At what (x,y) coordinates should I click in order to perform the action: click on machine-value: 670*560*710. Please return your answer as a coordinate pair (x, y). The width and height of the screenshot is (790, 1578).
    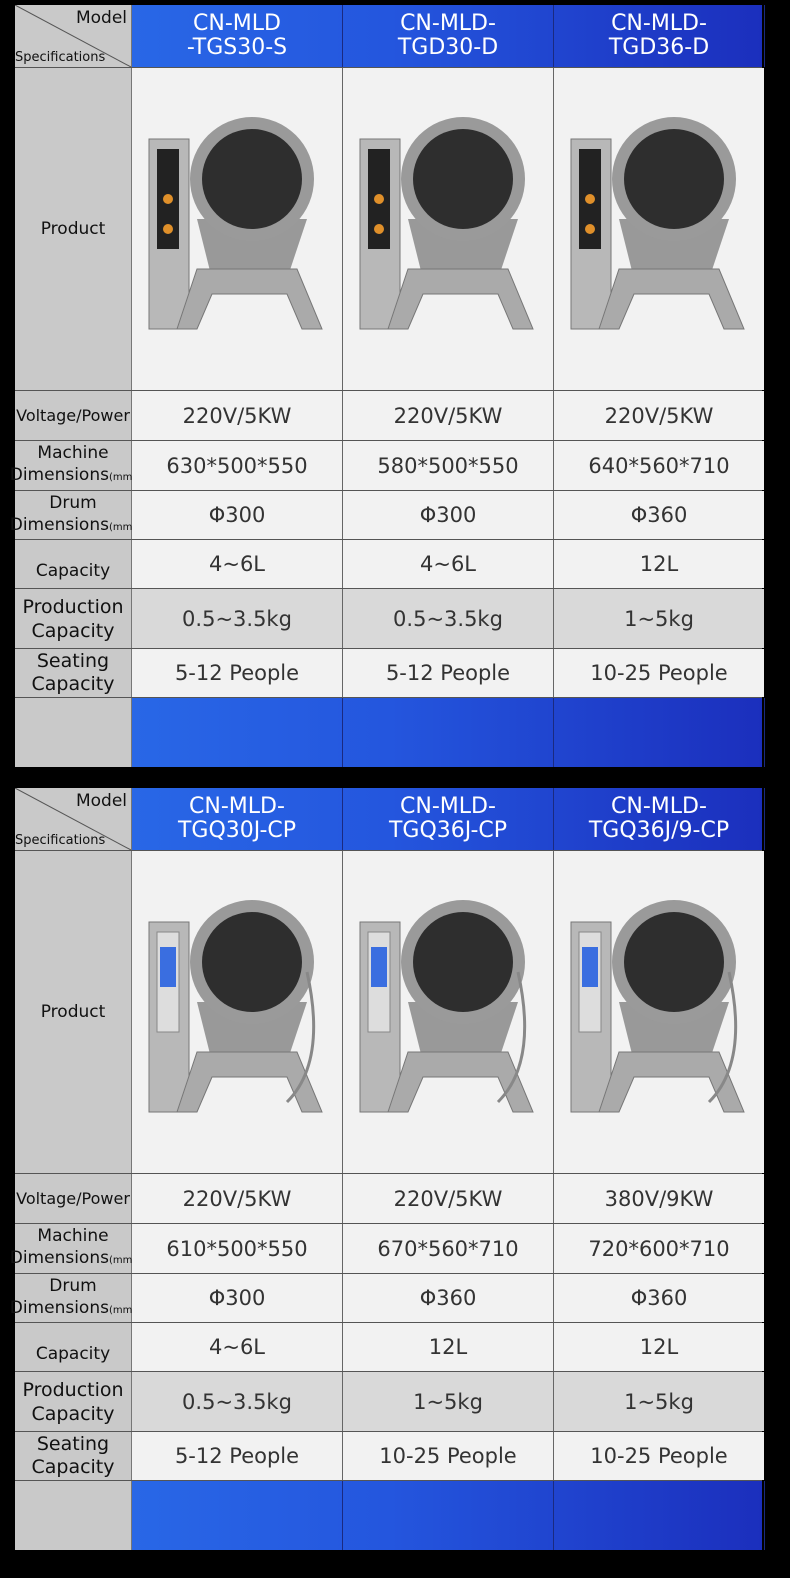
    Looking at the image, I should click on (448, 1248).